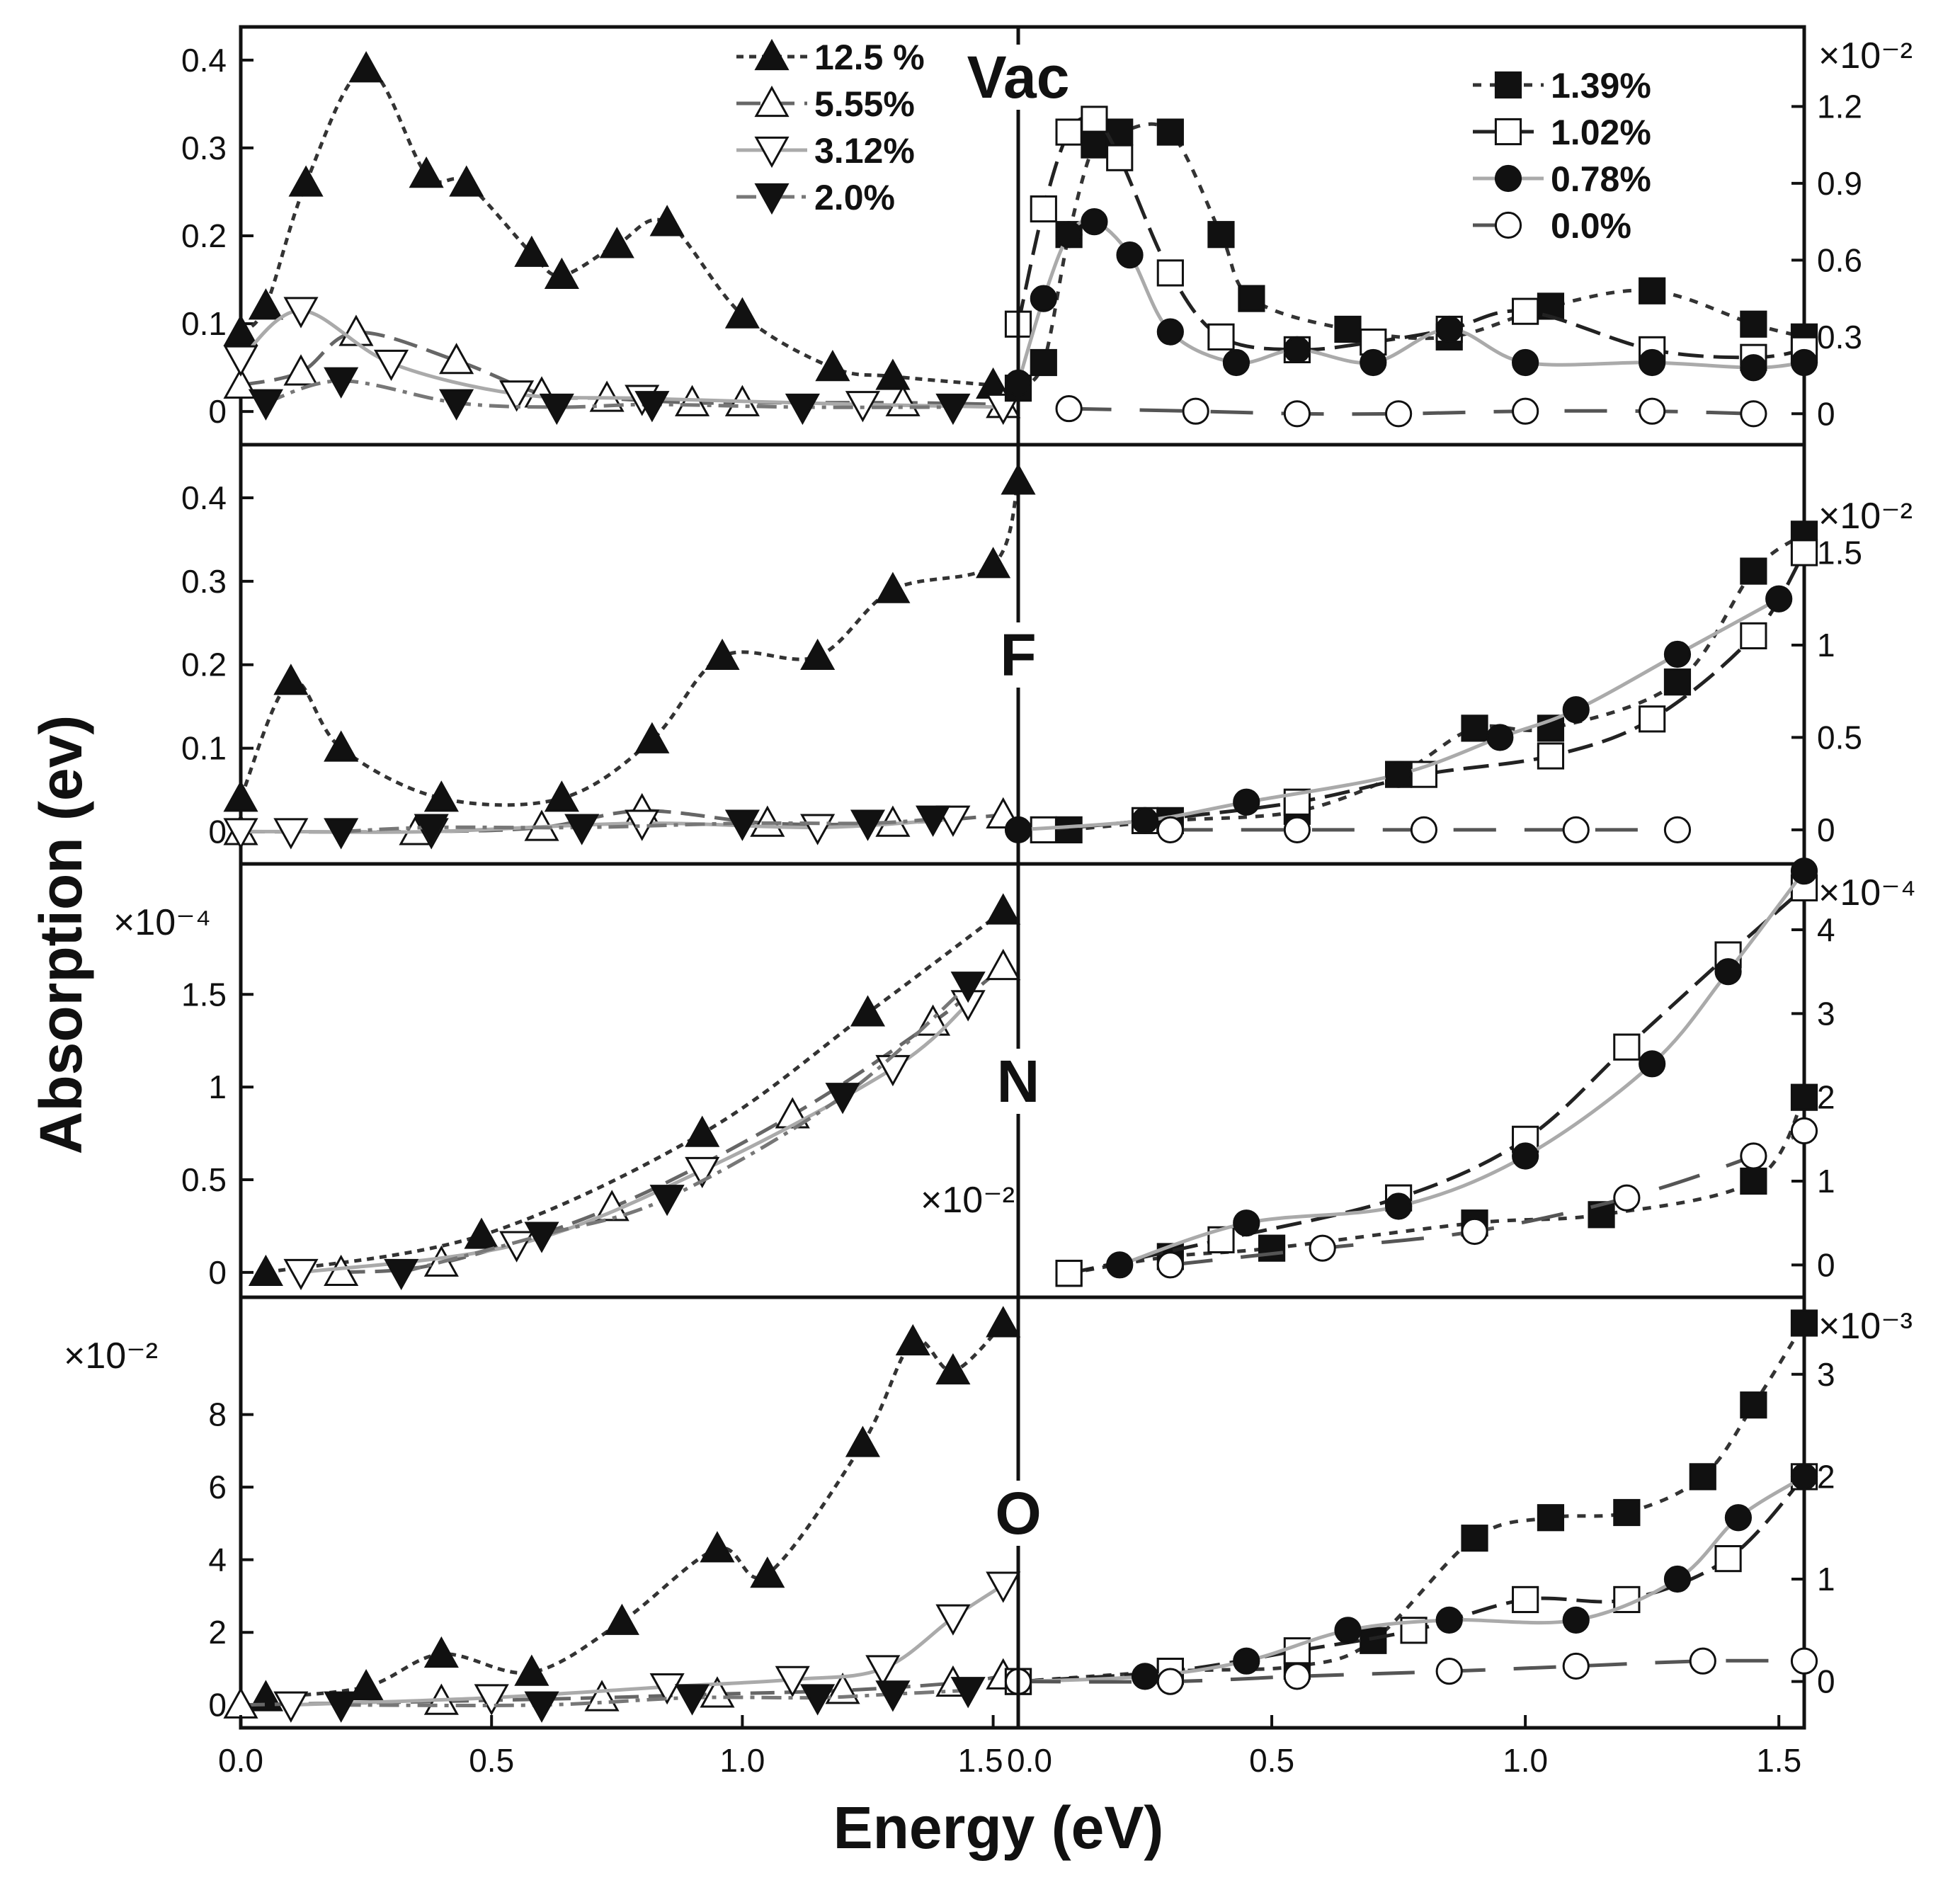 This screenshot has height=1885, width=1960. I want to click on series-s200-left, so click(685, 1131).